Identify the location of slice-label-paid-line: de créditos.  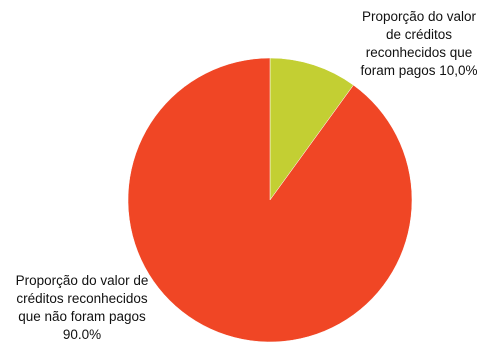
(419, 34).